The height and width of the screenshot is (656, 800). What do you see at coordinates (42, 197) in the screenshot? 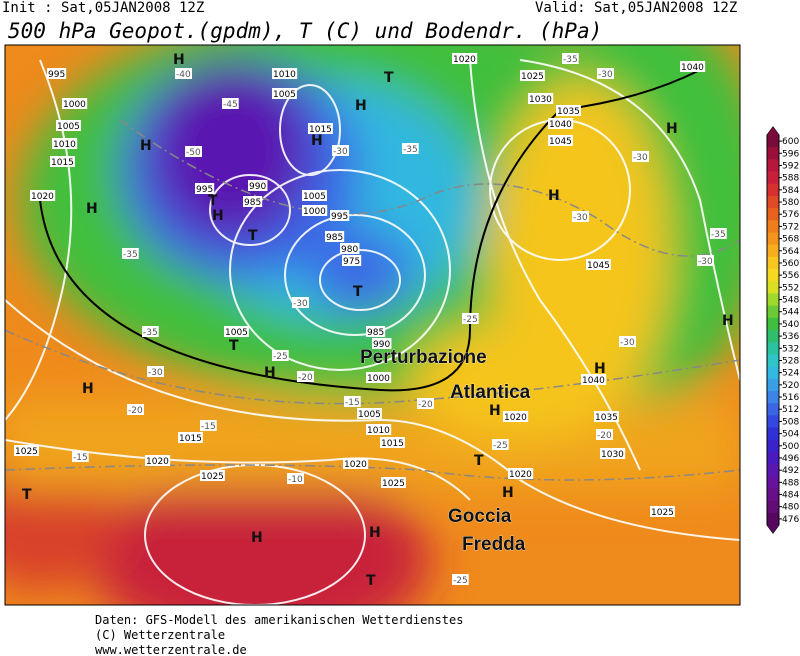
I see `isobar-label-text: 1020` at bounding box center [42, 197].